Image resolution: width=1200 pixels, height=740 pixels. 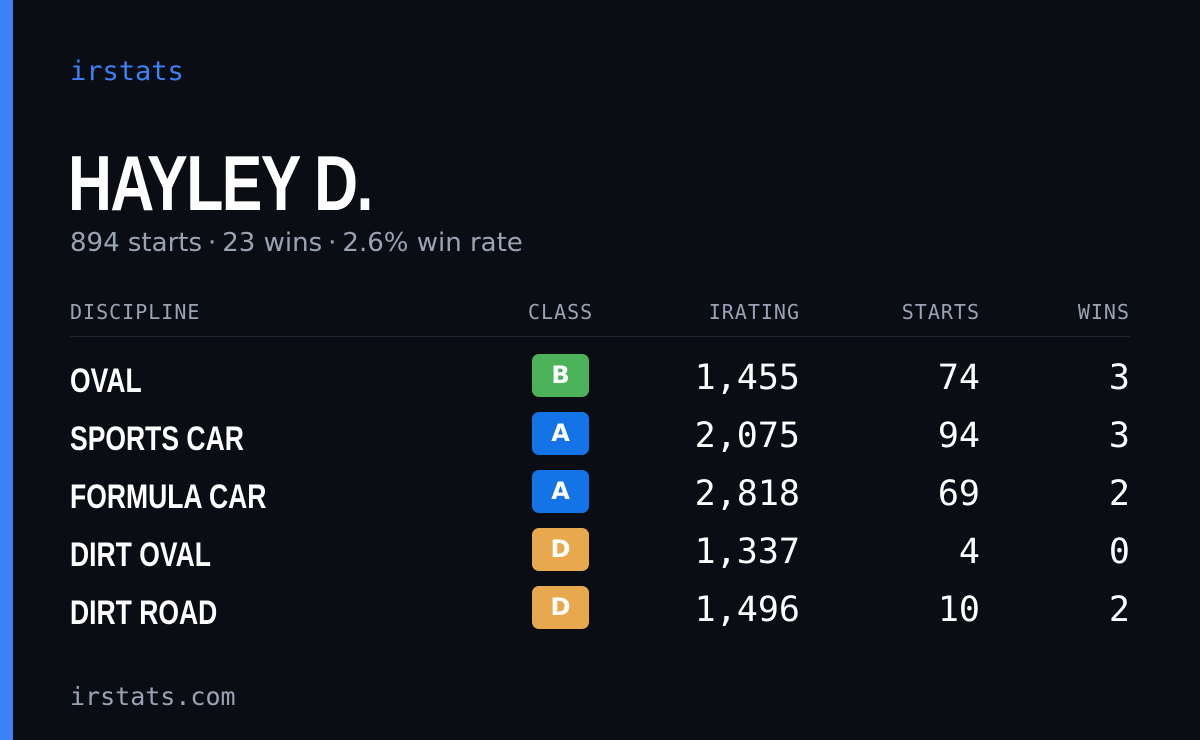 What do you see at coordinates (747, 378) in the screenshot?
I see `irating-value: 1,455` at bounding box center [747, 378].